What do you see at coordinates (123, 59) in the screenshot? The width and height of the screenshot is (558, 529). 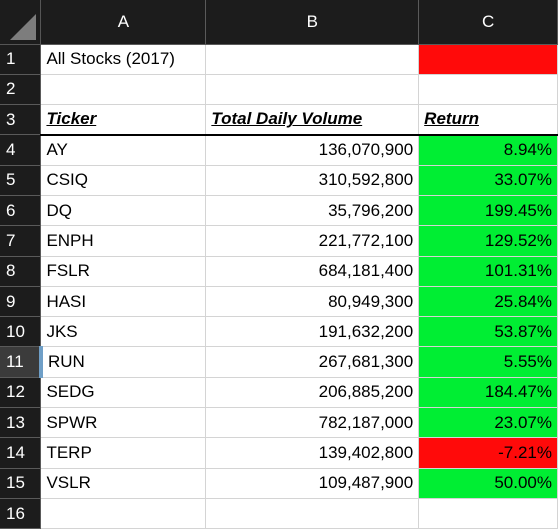 I see `cell-a1: All Stocks (2017)` at bounding box center [123, 59].